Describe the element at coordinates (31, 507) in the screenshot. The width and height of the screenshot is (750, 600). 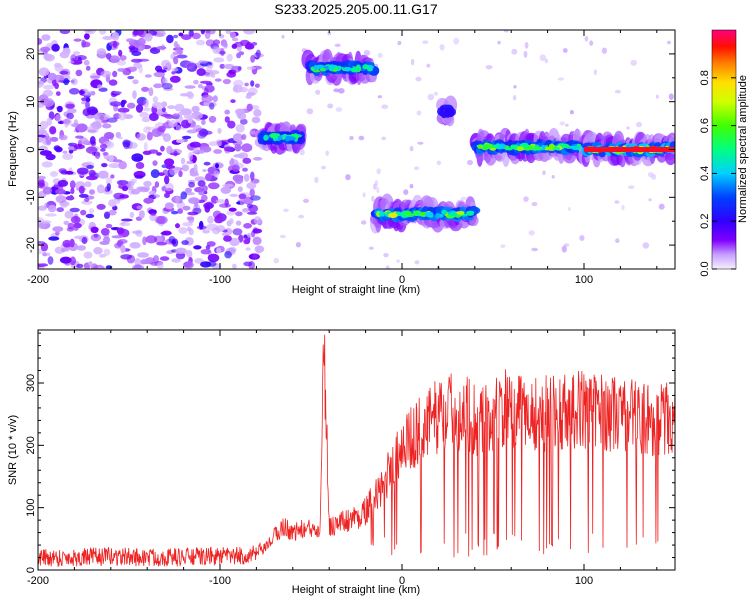
I see `snr-y-tick-label: 100` at that location.